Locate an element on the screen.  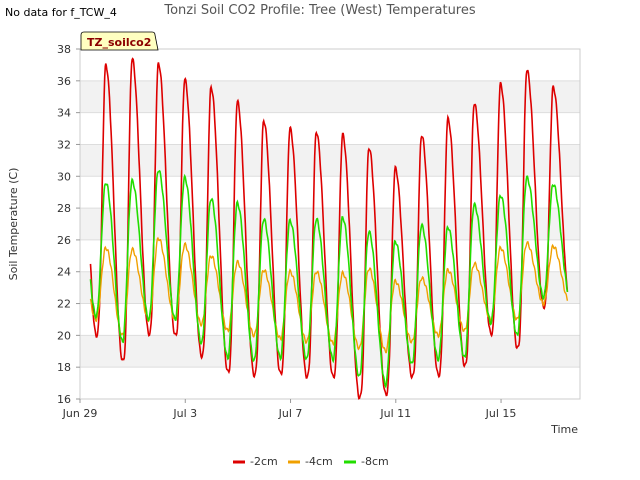
y-tick-label: 36 is located at coordinates (64, 81).